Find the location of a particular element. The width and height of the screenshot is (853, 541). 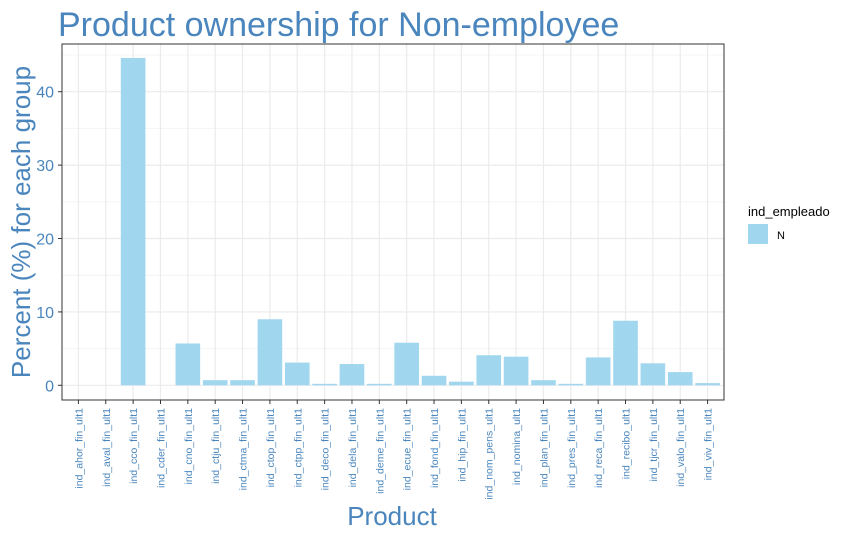

x-tick-label: ind_nom_pens_ult1 is located at coordinates (490, 454).